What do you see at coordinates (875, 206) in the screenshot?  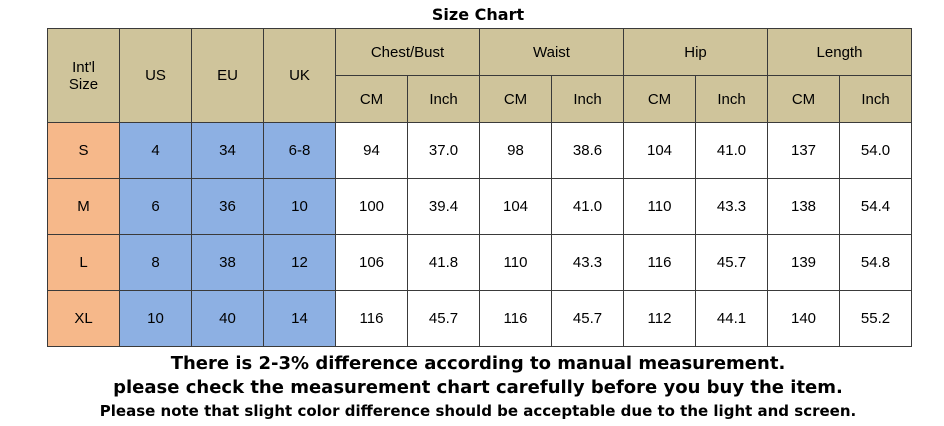 I see `cell-measurement: 54.4` at bounding box center [875, 206].